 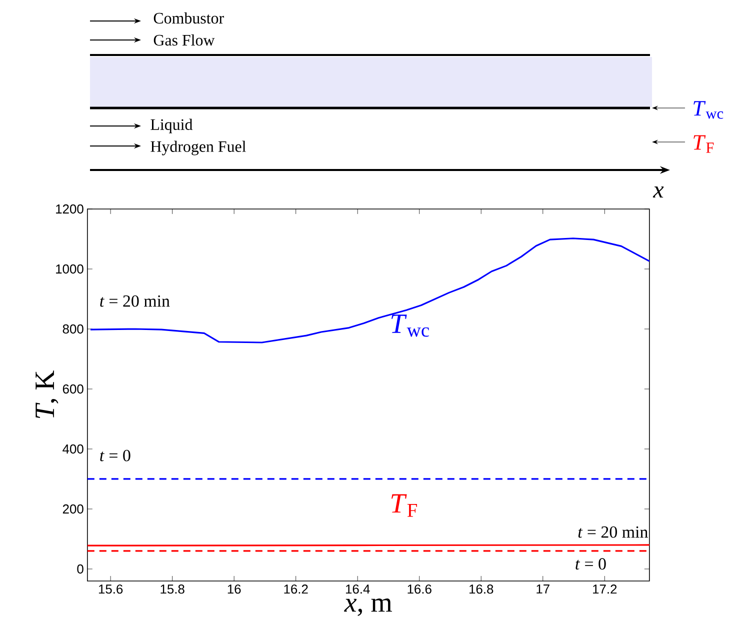 I want to click on y-tick-label: 0, so click(x=80, y=569).